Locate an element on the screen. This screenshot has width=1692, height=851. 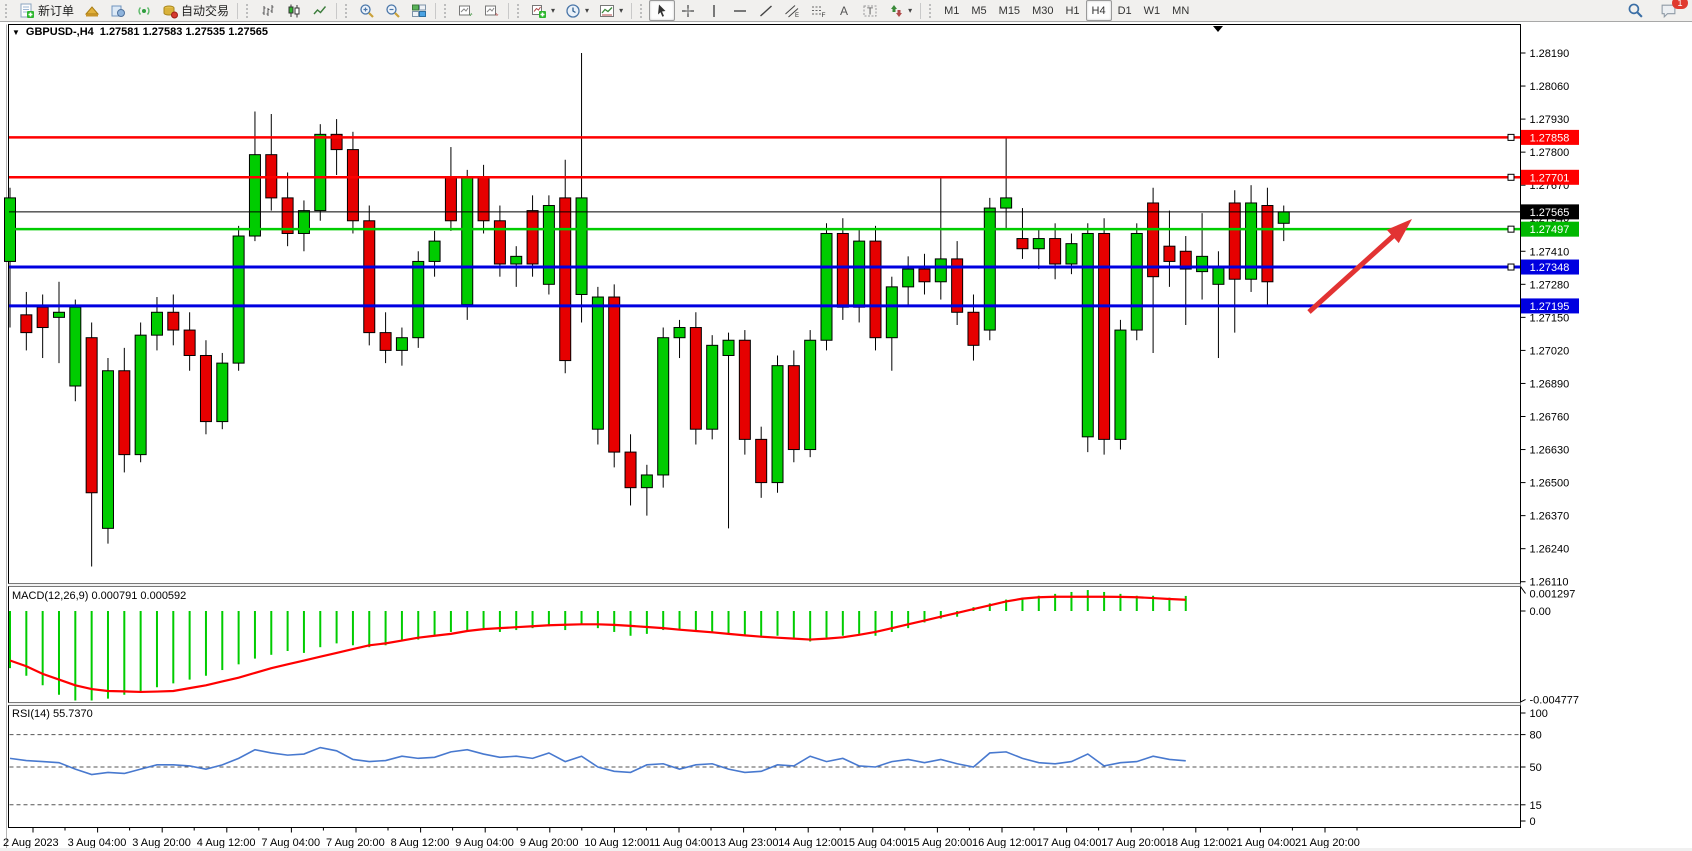
zoom-out-button is located at coordinates (393, 10).